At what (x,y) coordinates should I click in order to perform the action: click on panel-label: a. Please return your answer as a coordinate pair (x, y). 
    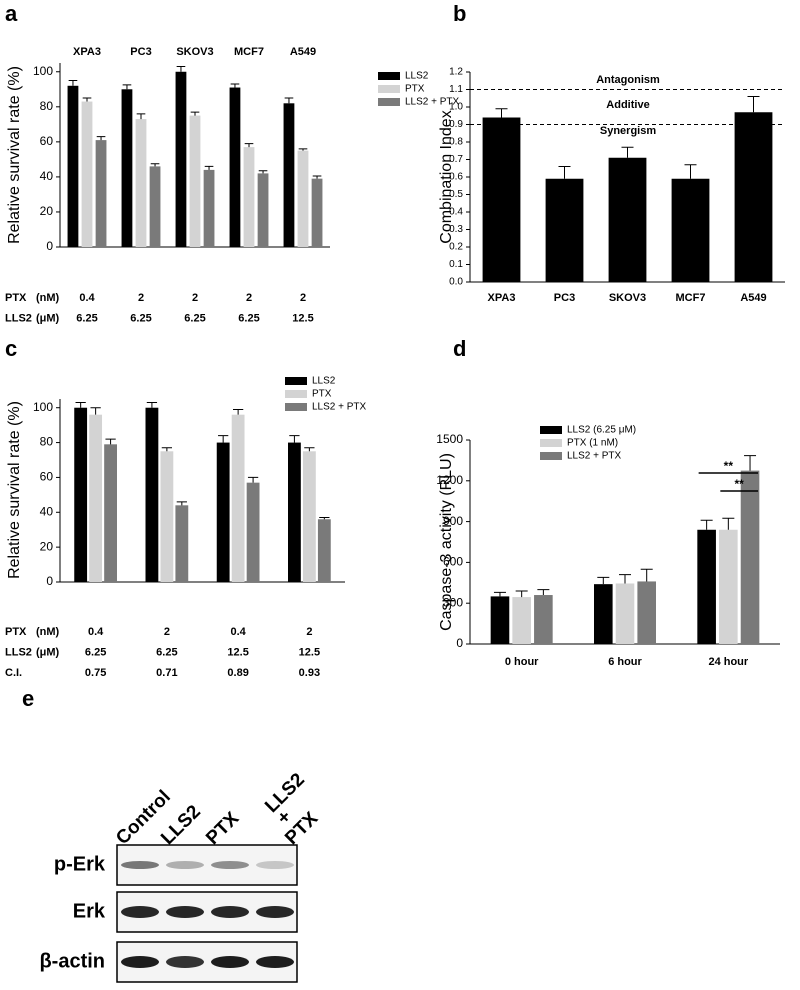
    Looking at the image, I should click on (11, 13).